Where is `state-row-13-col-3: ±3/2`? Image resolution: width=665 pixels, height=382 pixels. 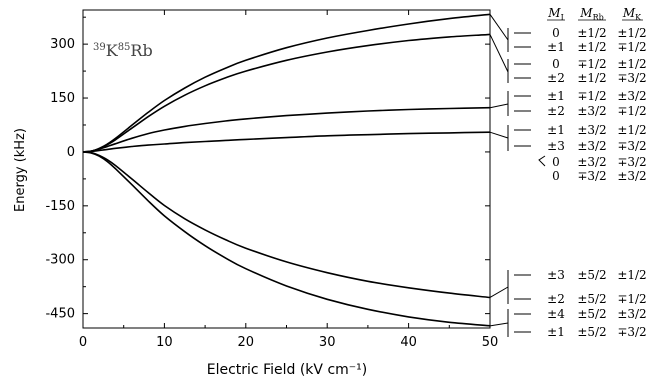
state-row-13-col-3: ±3/2 is located at coordinates (631, 314).